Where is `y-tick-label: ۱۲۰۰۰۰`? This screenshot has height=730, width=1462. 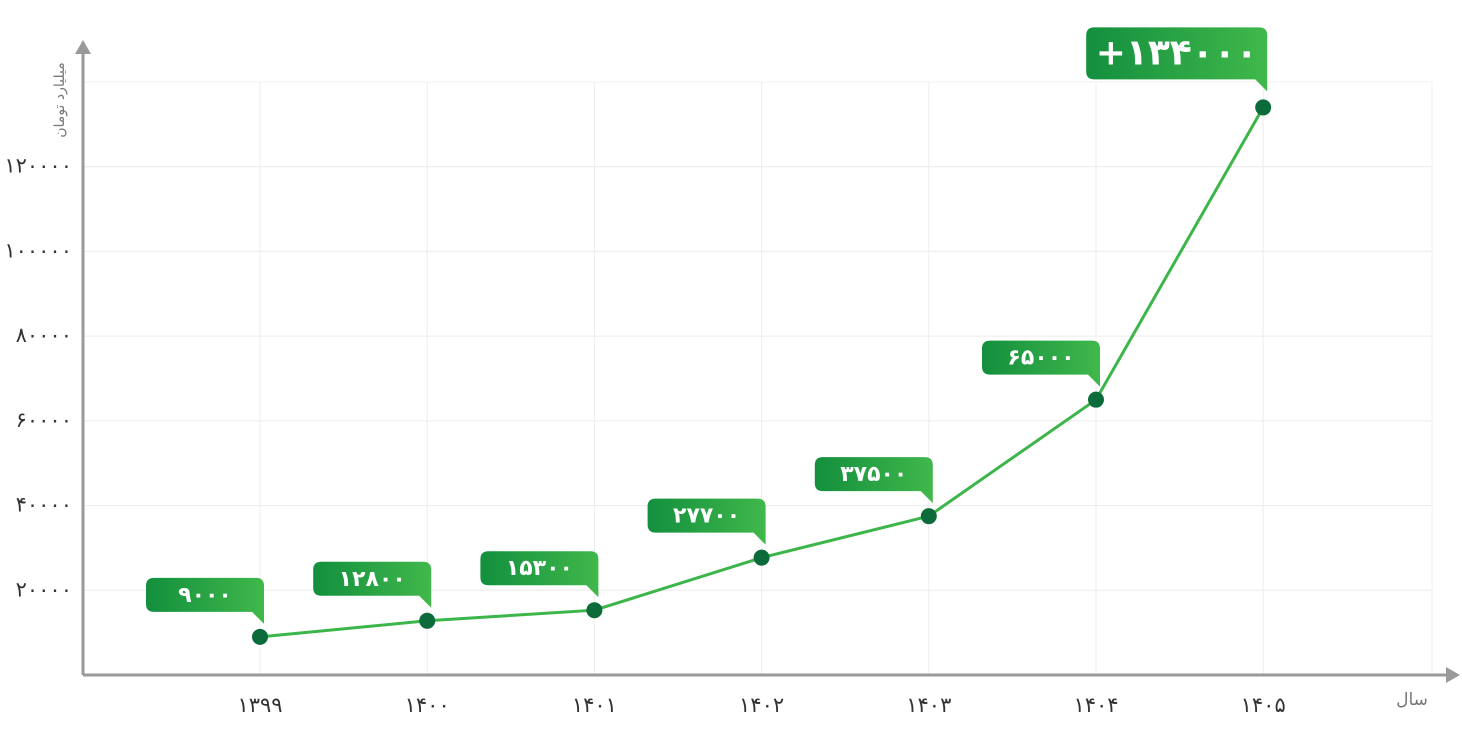 y-tick-label: ۱۲۰۰۰۰ is located at coordinates (38, 166).